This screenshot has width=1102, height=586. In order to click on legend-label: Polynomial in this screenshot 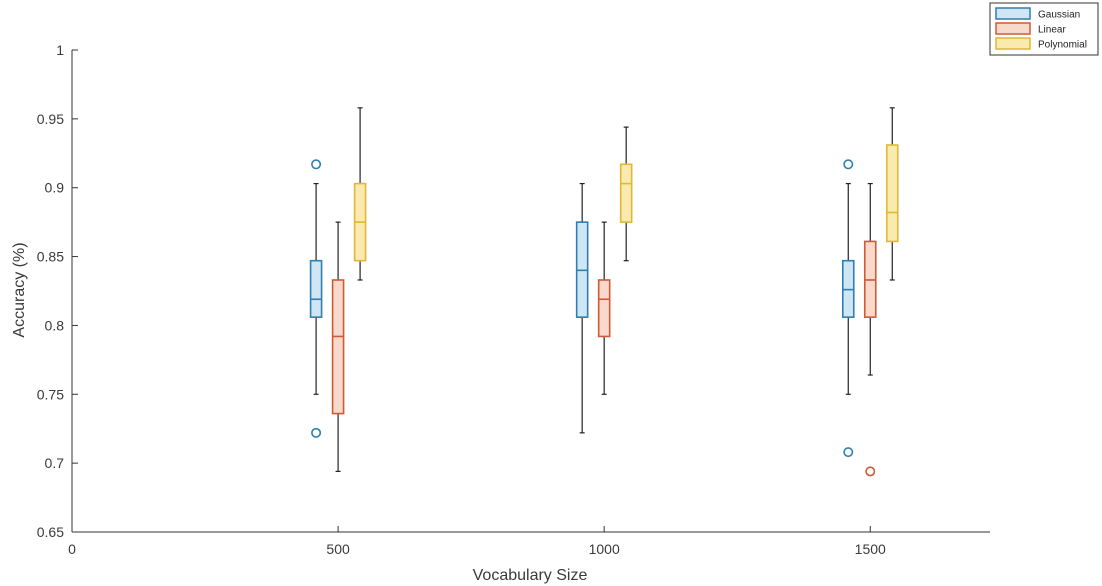, I will do `click(1062, 45)`.